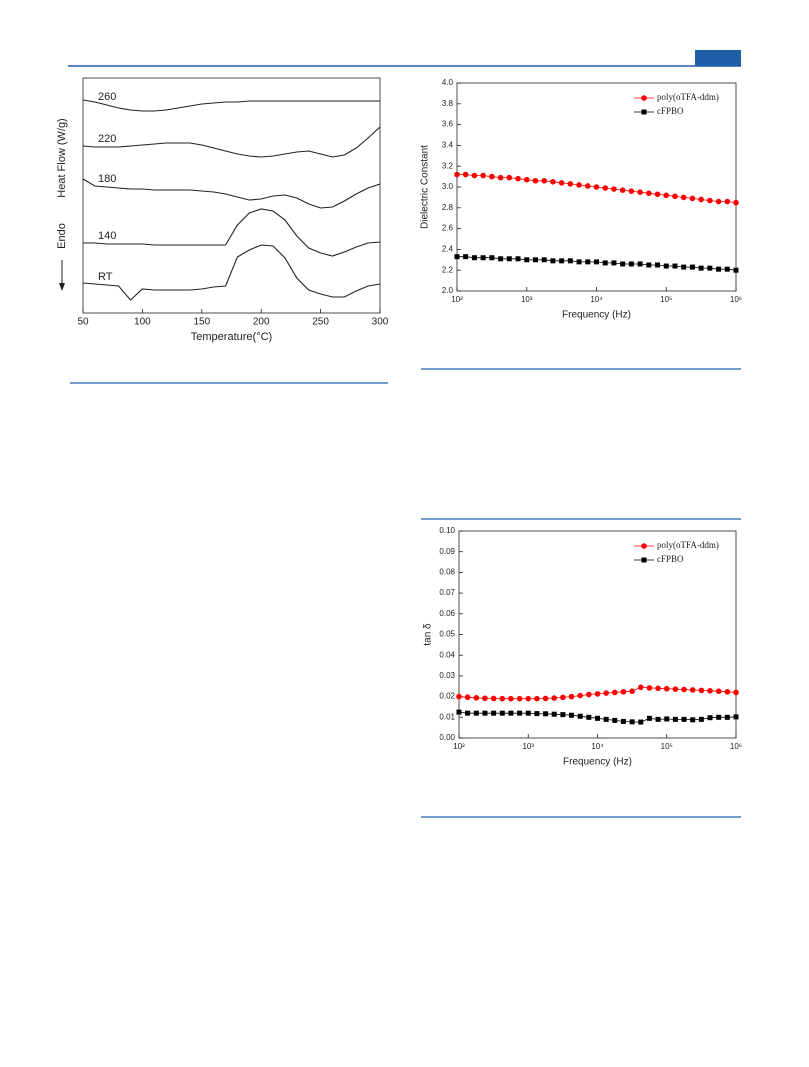  What do you see at coordinates (320, 322) in the screenshot?
I see `x-tick-label: 250` at bounding box center [320, 322].